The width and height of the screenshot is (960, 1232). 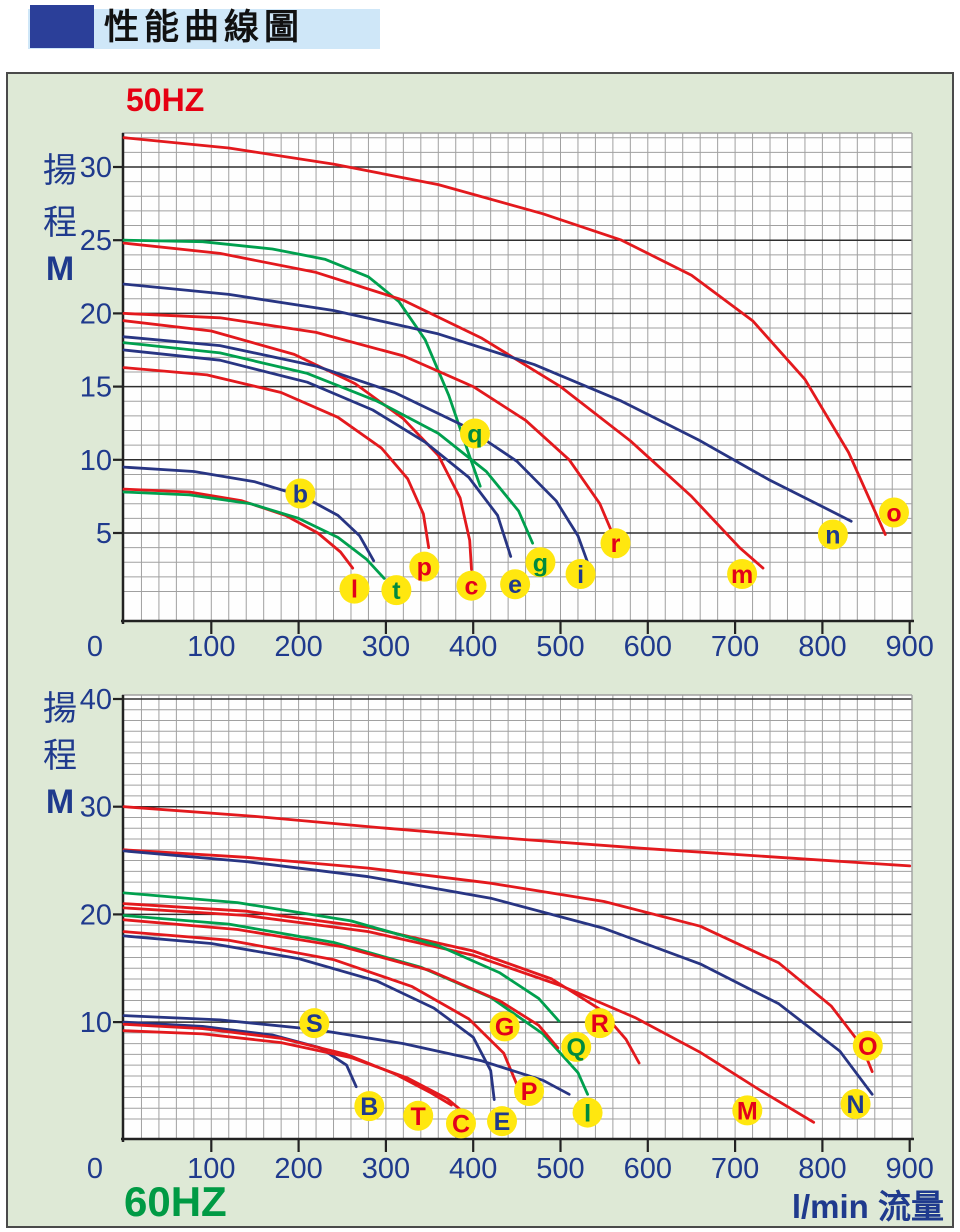 I want to click on curve-n, so click(x=487, y=402).